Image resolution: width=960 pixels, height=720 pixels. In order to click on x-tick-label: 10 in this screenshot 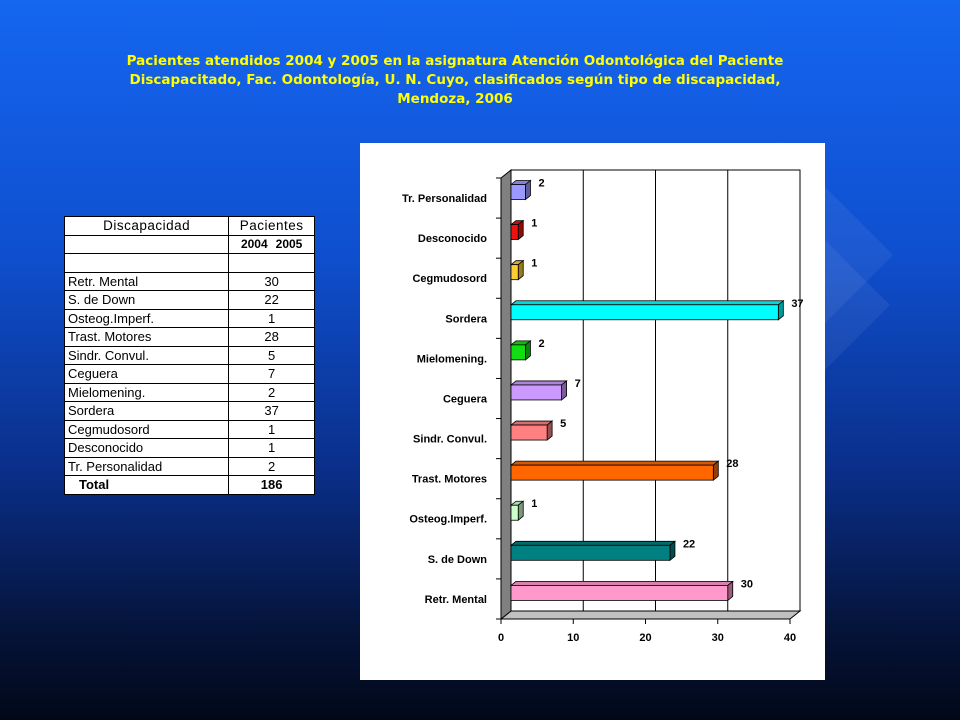, I will do `click(573, 638)`.